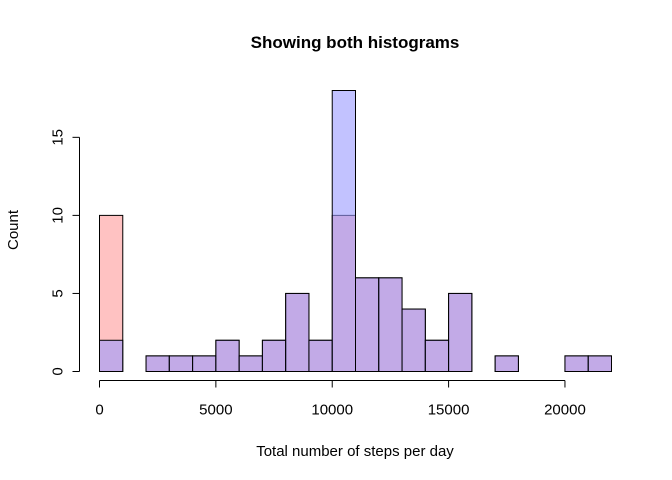 Image resolution: width=672 pixels, height=480 pixels. What do you see at coordinates (13, 229) in the screenshot?
I see `y-axis-label: Count` at bounding box center [13, 229].